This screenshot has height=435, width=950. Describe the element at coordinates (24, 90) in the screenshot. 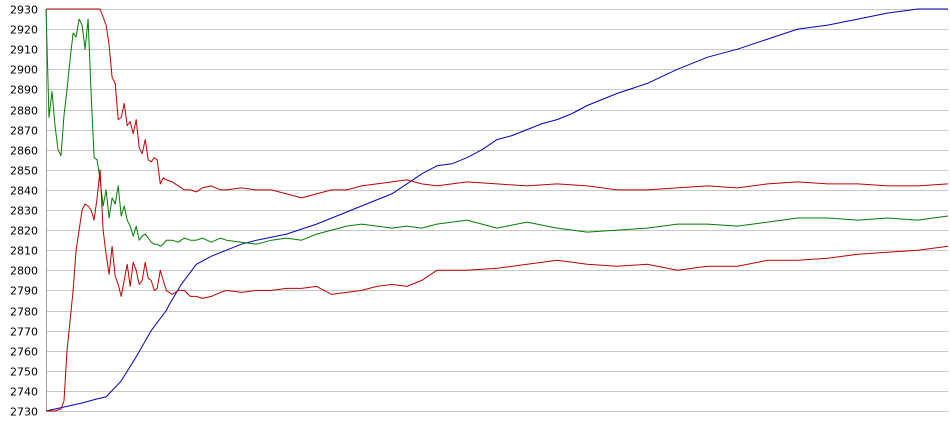

I see `y-tick-label: 2890` at that location.